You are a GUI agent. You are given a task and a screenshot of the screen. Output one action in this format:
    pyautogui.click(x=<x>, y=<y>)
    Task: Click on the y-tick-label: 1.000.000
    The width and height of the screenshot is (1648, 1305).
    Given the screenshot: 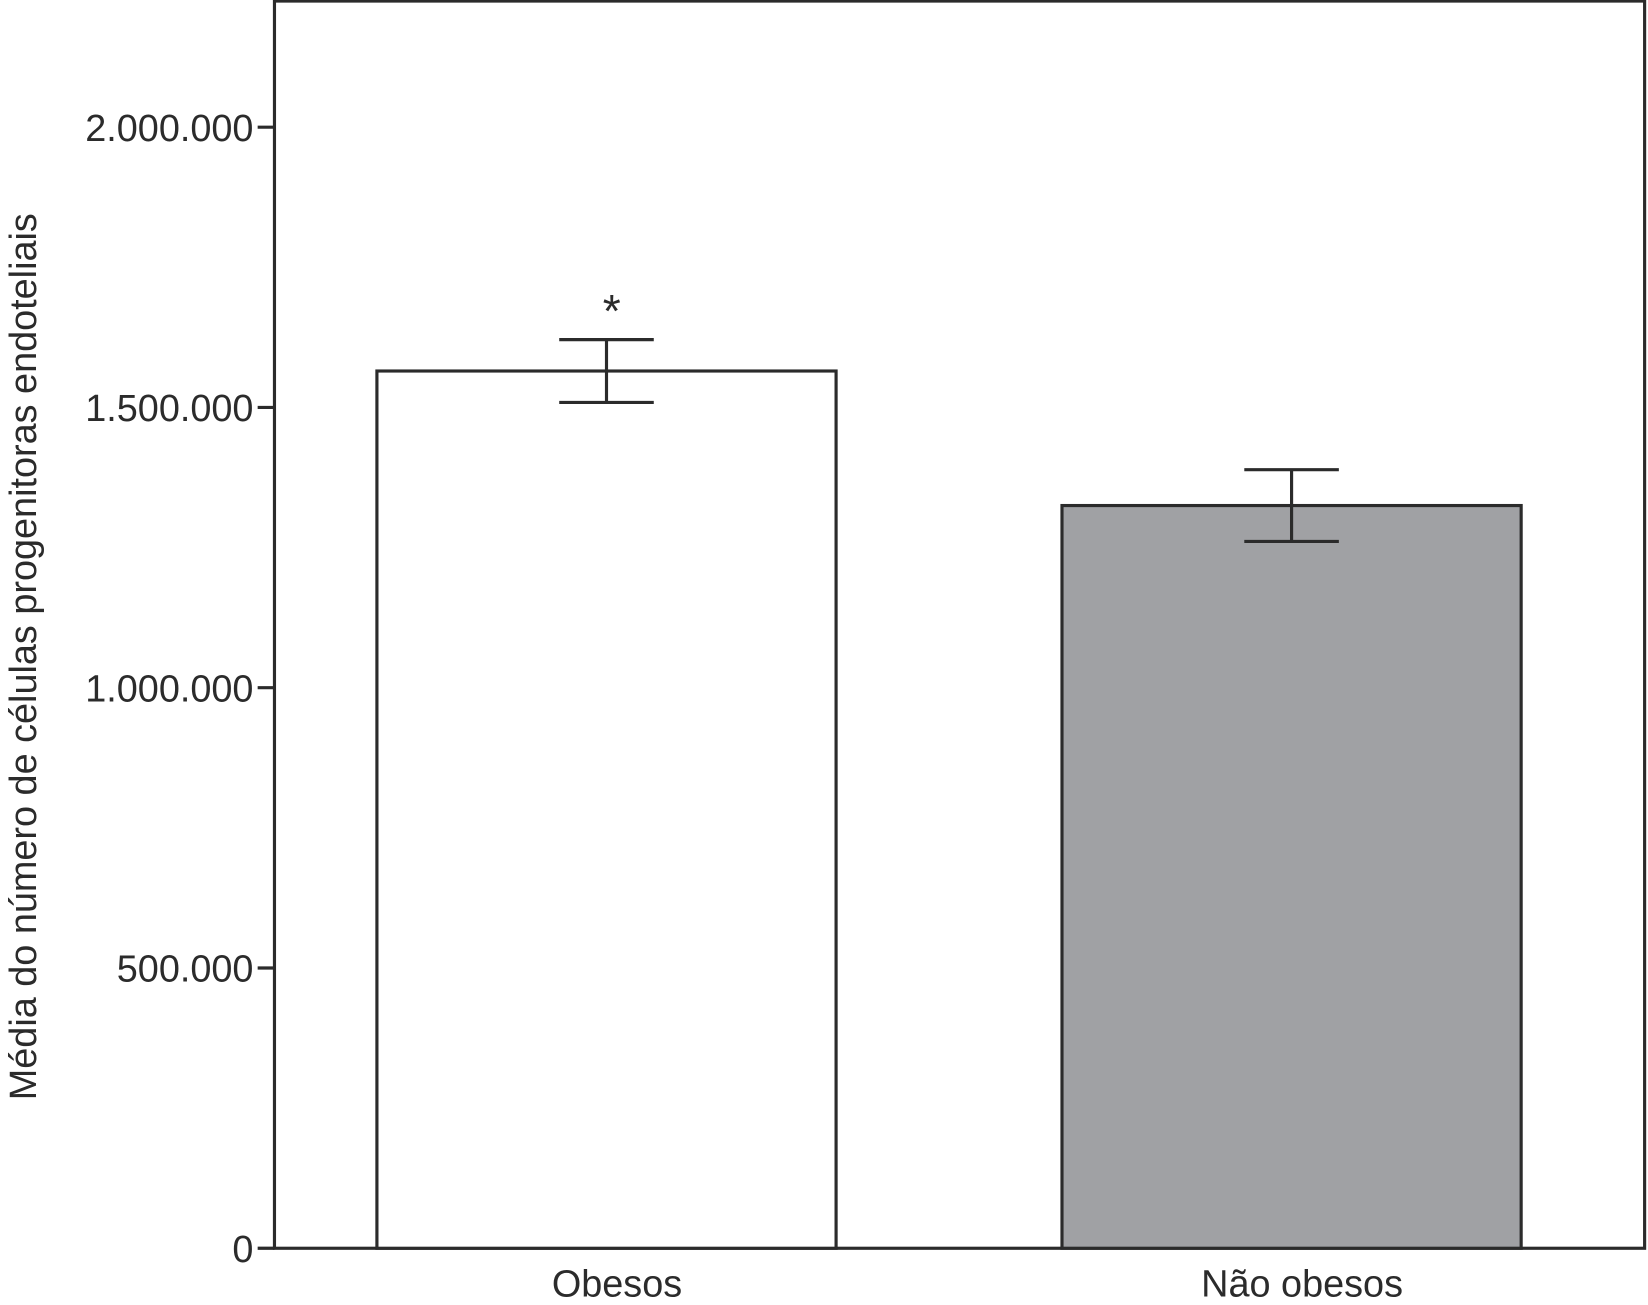 What is the action you would take?
    pyautogui.click(x=169, y=689)
    